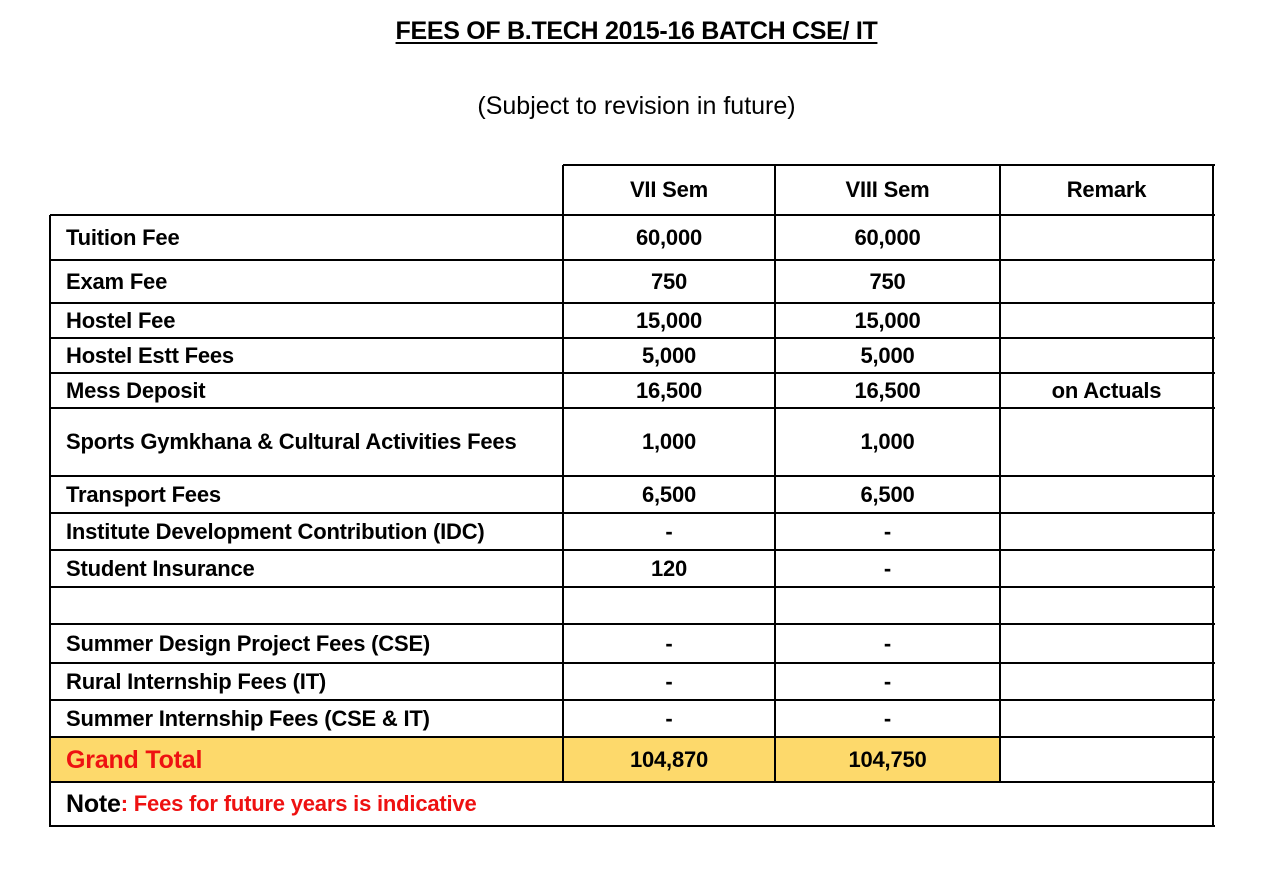  What do you see at coordinates (196, 681) in the screenshot?
I see `row-label: Rural Internship Fees (IT)` at bounding box center [196, 681].